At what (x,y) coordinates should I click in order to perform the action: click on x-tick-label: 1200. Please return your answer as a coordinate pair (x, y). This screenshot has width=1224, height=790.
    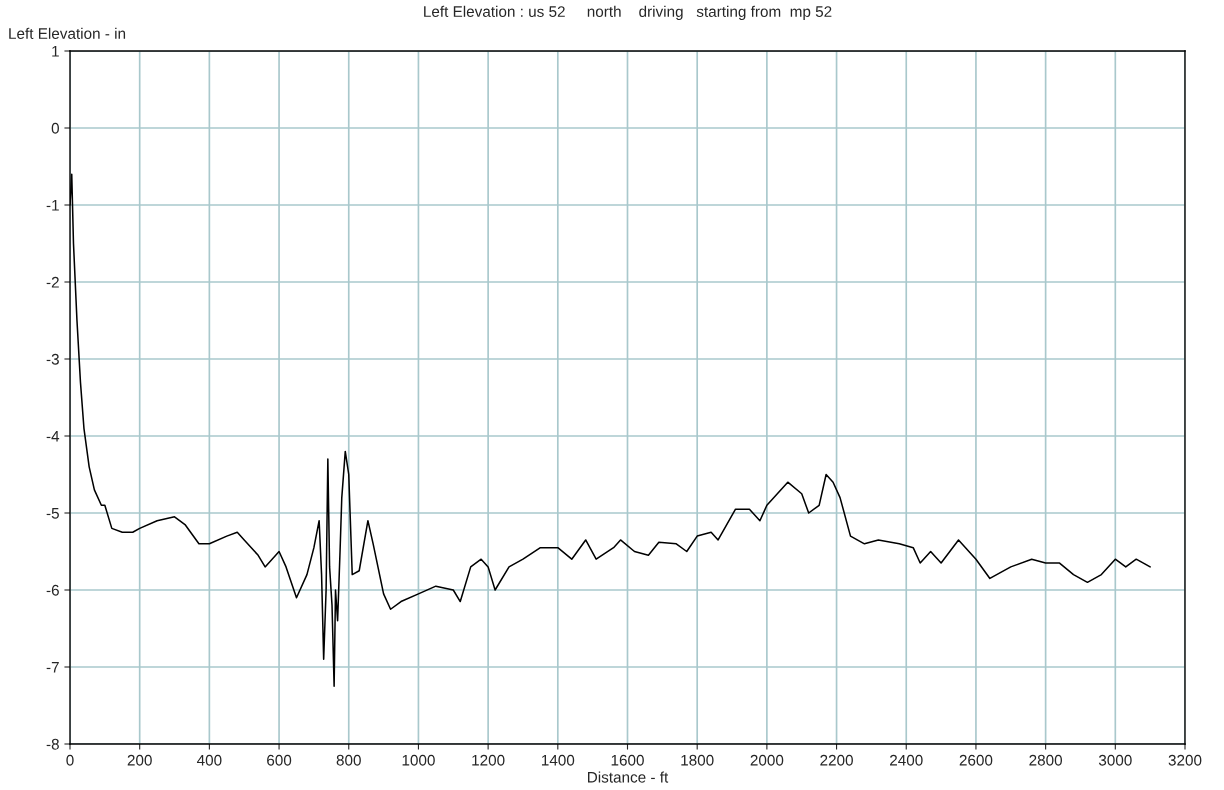
    Looking at the image, I should click on (488, 760).